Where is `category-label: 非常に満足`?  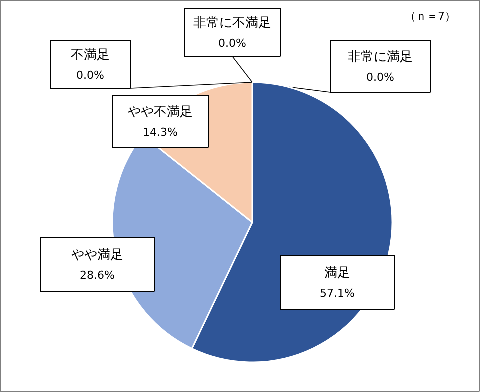
category-label: 非常に満足 is located at coordinates (380, 57).